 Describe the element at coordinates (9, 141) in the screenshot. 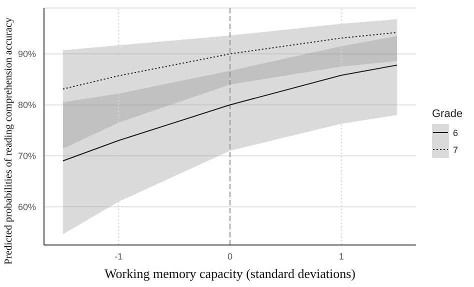

I see `y-axis-title: Predicted probabilities of reading comprehension accuracy` at that location.